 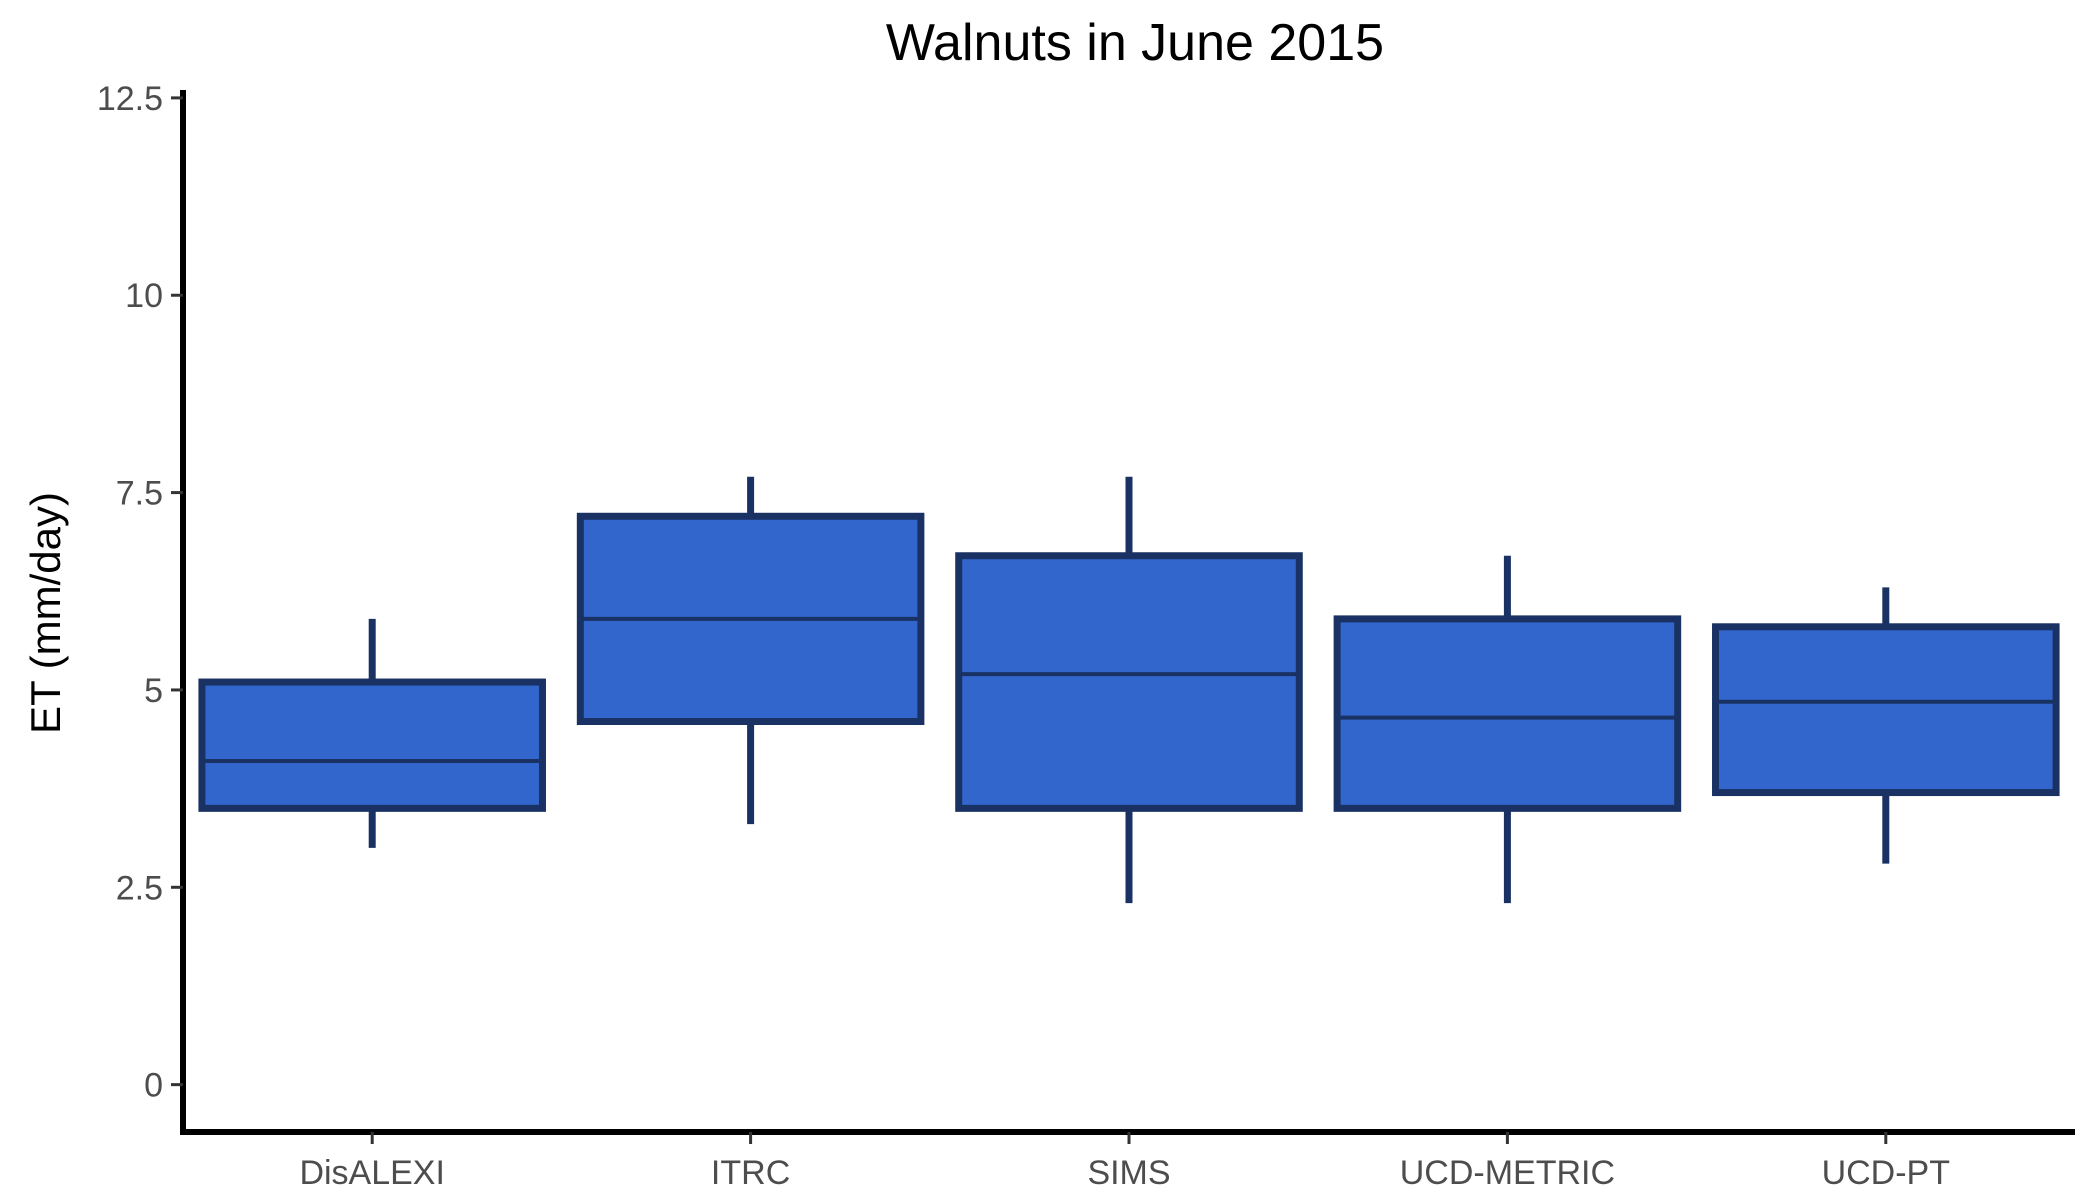 I want to click on y-tick-label: 10, so click(x=144, y=296).